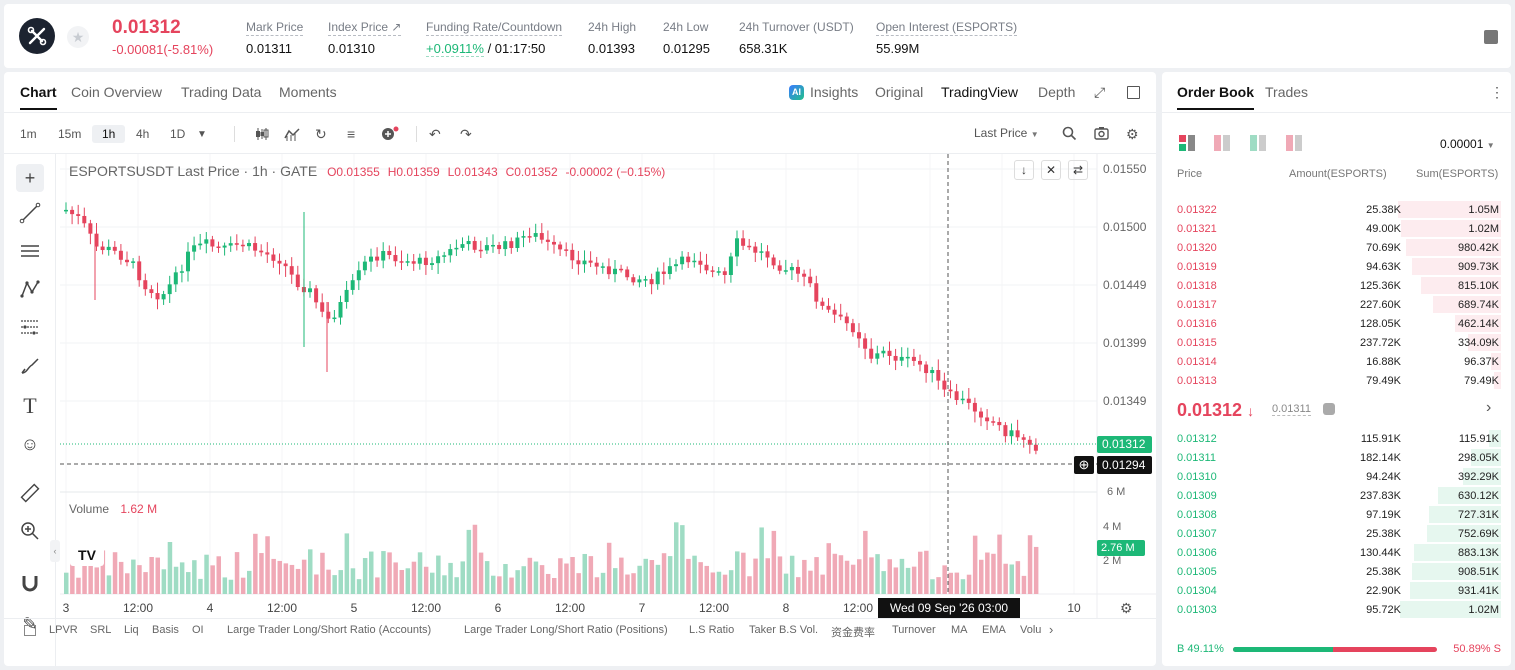 This screenshot has height=670, width=1515. I want to click on mid-mark-price: 0.01311, so click(1291, 409).